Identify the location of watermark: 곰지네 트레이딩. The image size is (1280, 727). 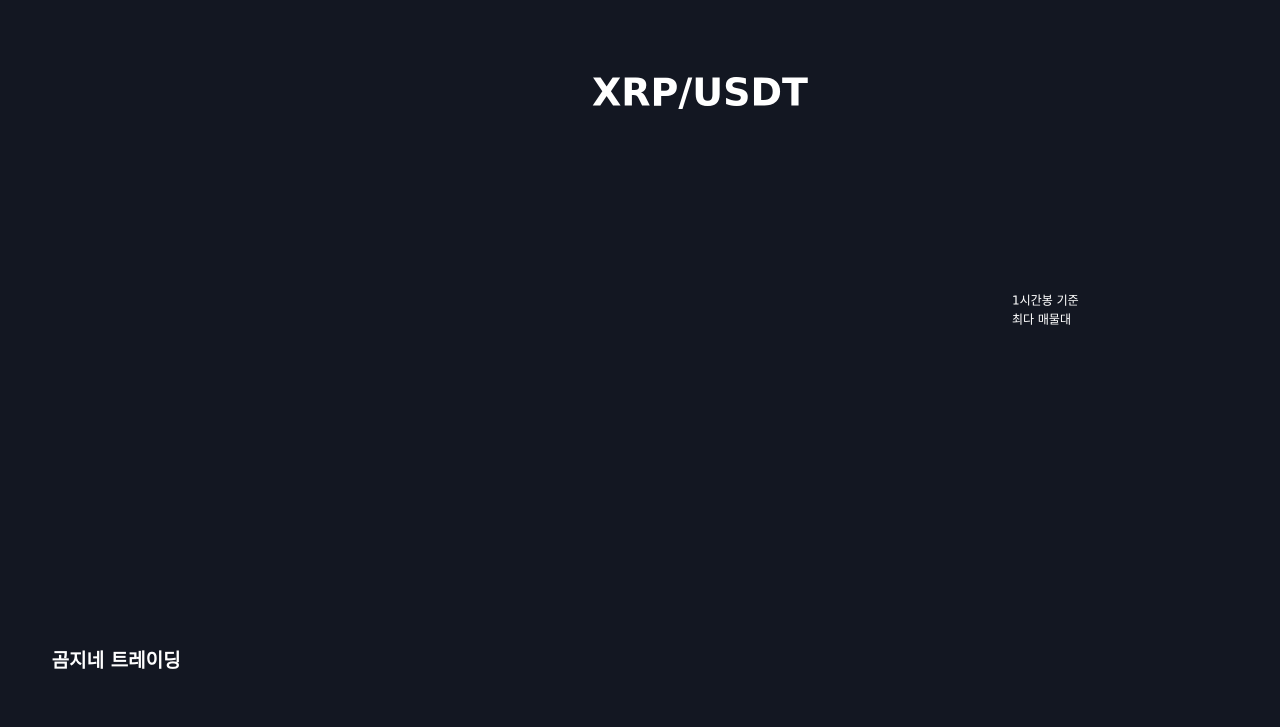
(116, 661).